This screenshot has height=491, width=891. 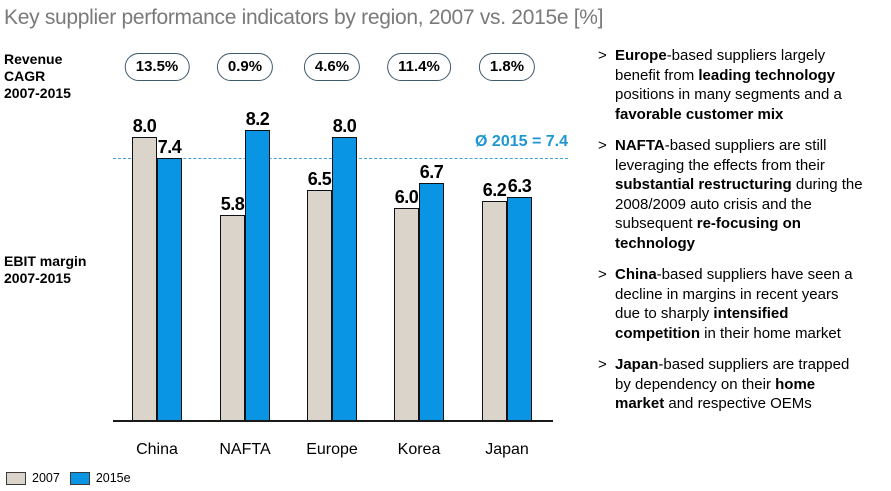 I want to click on bar-value-label: 6.3, so click(x=519, y=186).